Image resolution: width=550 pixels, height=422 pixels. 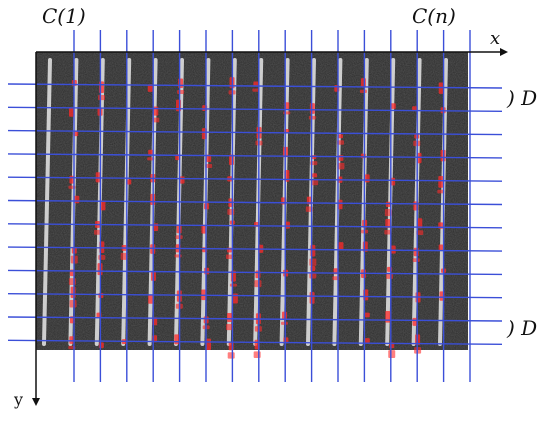 I want to click on label-d-top: ) D, so click(x=522, y=98).